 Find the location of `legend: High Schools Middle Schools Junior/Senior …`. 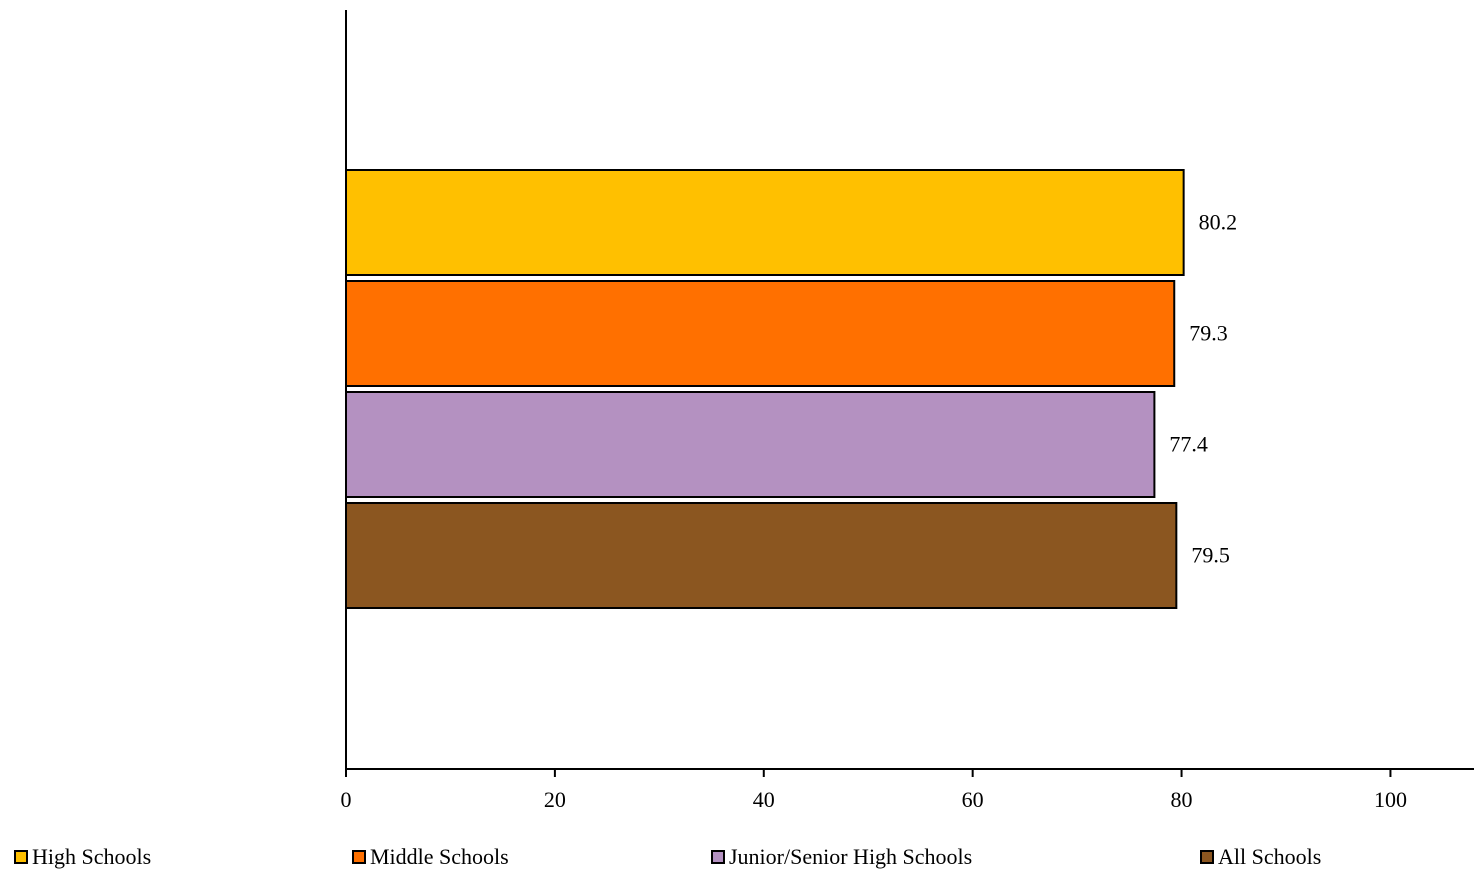

legend: High Schools Middle Schools Junior/Senior … is located at coordinates (739, 857).